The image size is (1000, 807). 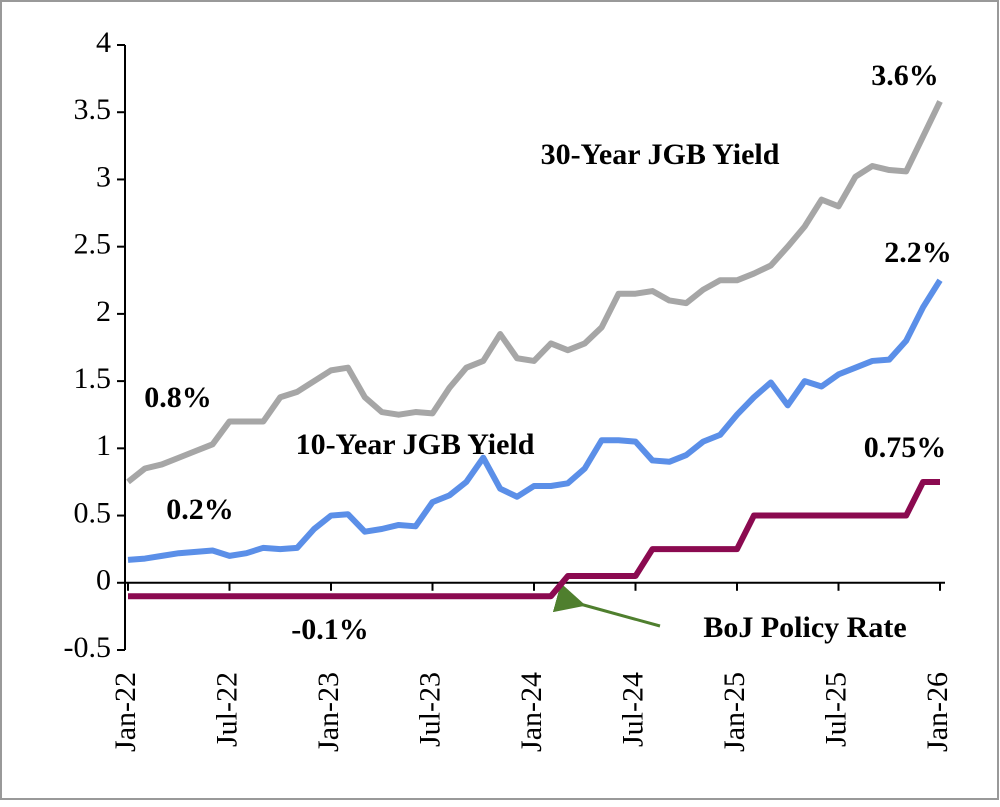 I want to click on x-tick-label: Jan-24, so click(x=531, y=712).